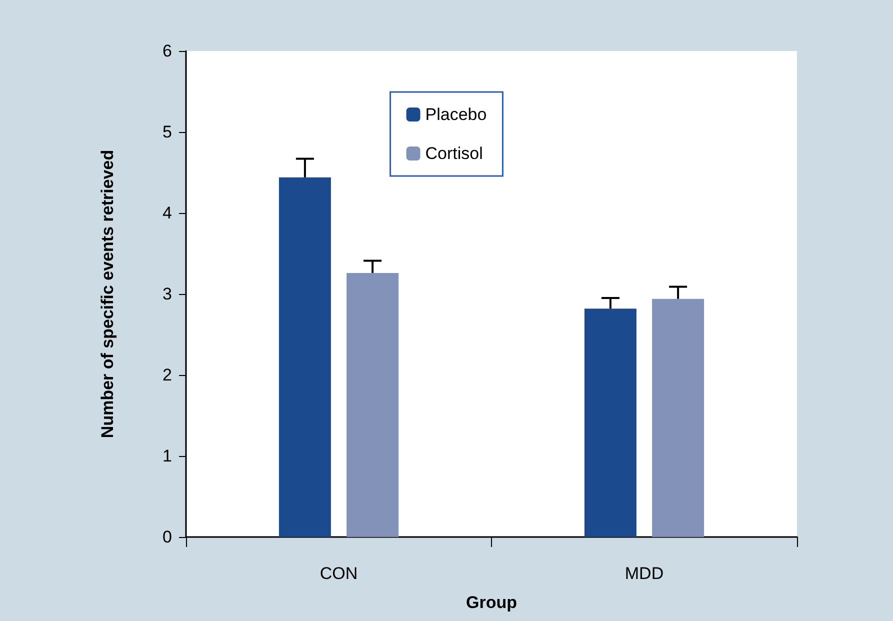 The image size is (893, 621). What do you see at coordinates (167, 537) in the screenshot?
I see `y-tick-label: 0` at bounding box center [167, 537].